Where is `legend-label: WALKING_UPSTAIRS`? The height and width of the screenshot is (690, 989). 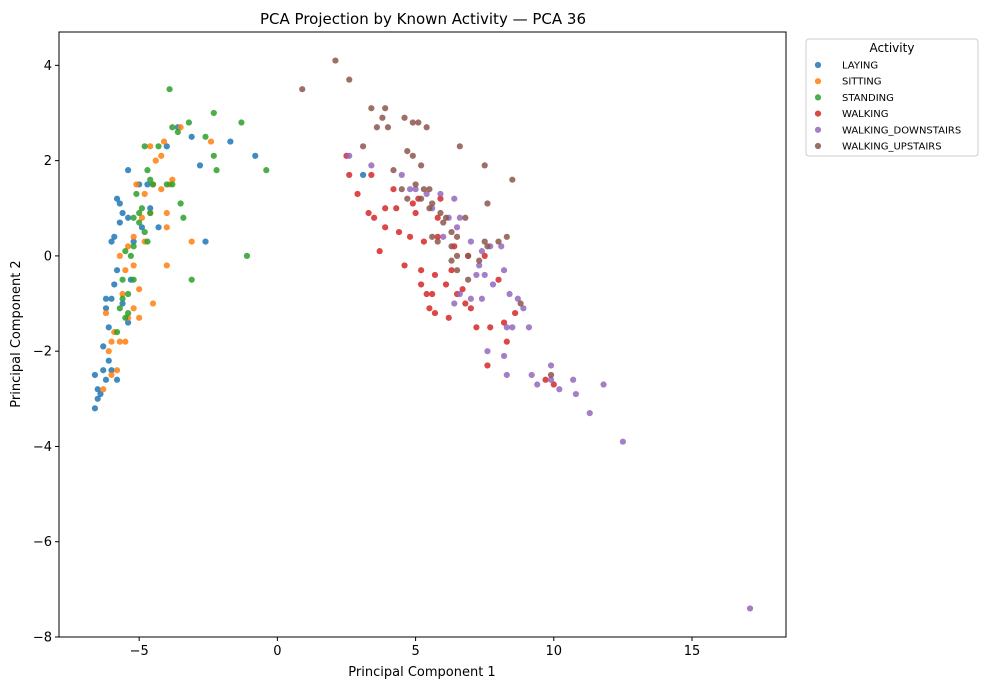
legend-label: WALKING_UPSTAIRS is located at coordinates (892, 147).